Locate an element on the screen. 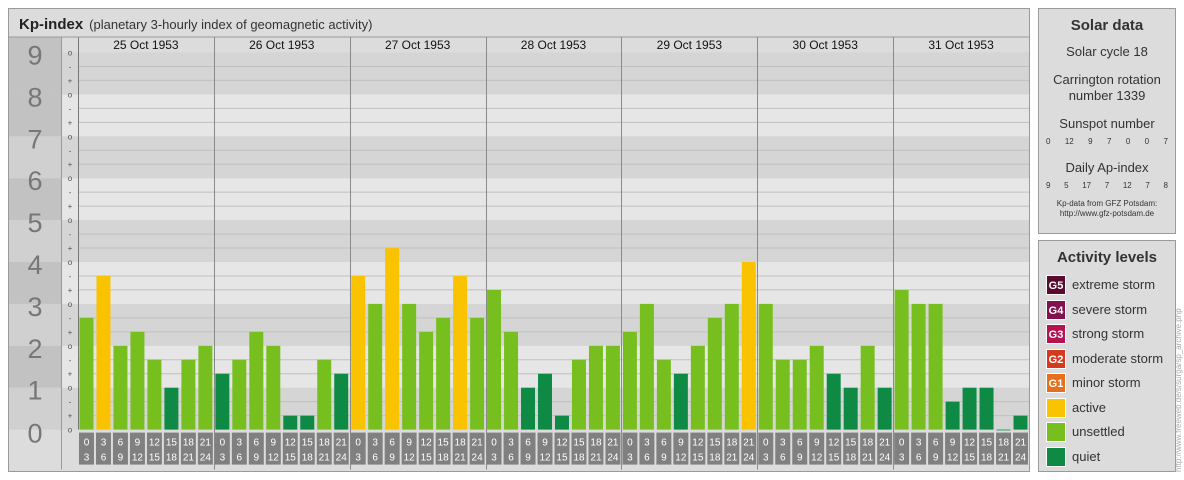  interval-start: 6 is located at coordinates (800, 443).